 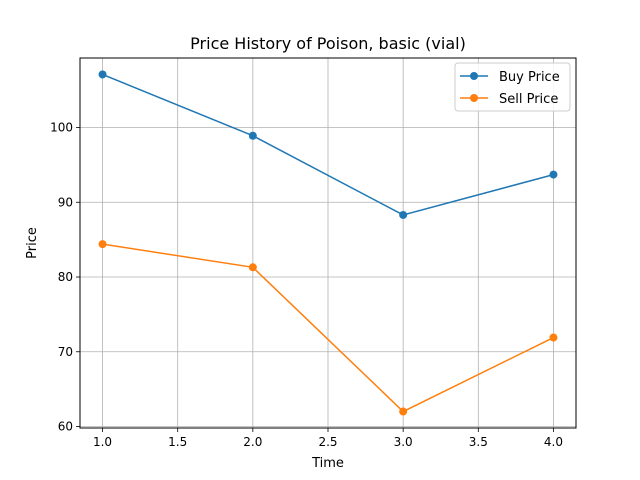 I want to click on y-tick-label: 90, so click(x=65, y=202).